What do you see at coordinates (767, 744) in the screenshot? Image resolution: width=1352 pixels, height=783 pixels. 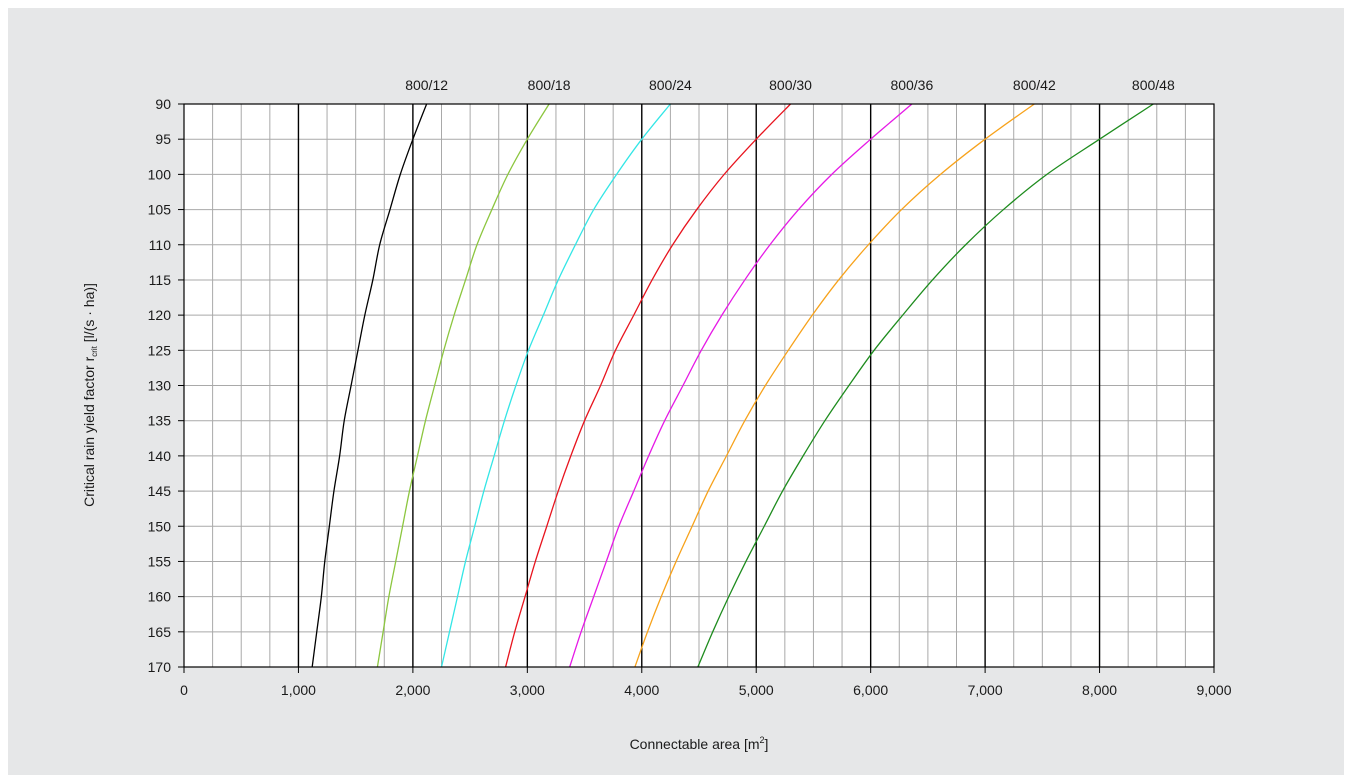 I see `x-axis-title-tail: ]` at bounding box center [767, 744].